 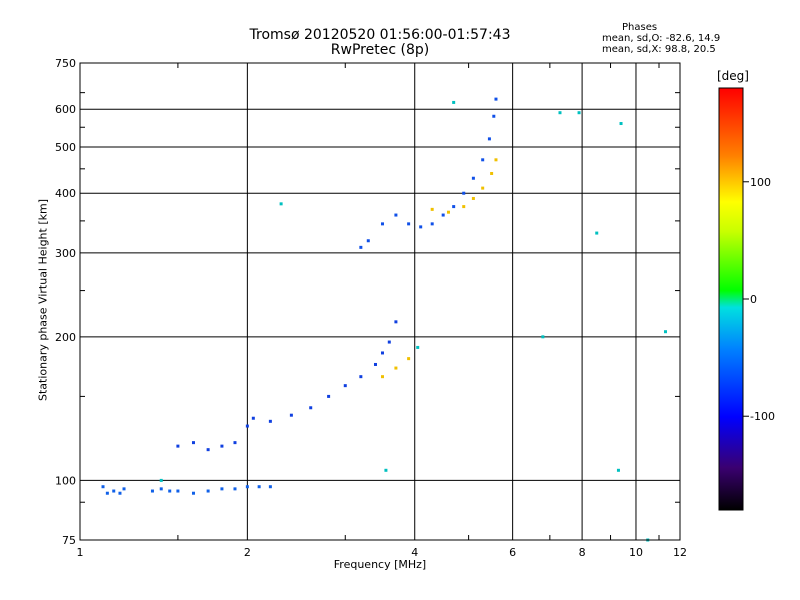 What do you see at coordinates (582, 552) in the screenshot?
I see `x-tick-label: 8` at bounding box center [582, 552].